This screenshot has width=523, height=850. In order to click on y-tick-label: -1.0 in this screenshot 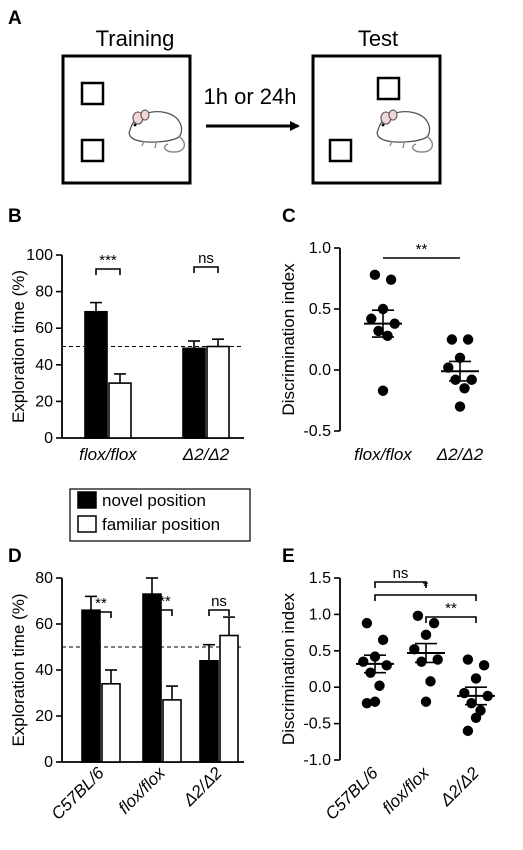, I will do `click(317, 760)`.